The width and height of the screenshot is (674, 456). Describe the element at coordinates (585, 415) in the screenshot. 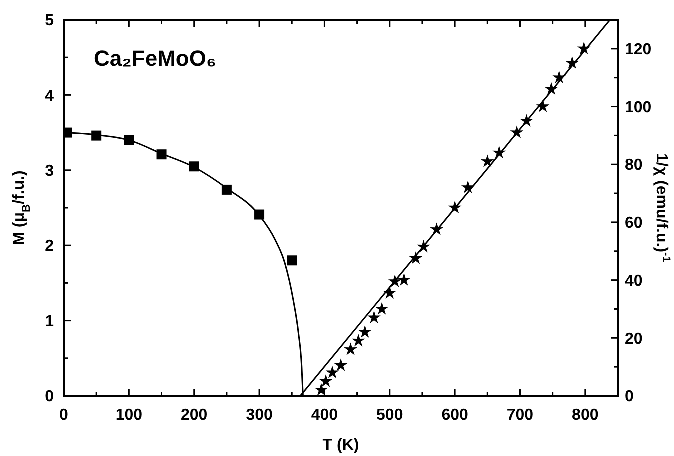

I see `x-tick-label: 800` at that location.